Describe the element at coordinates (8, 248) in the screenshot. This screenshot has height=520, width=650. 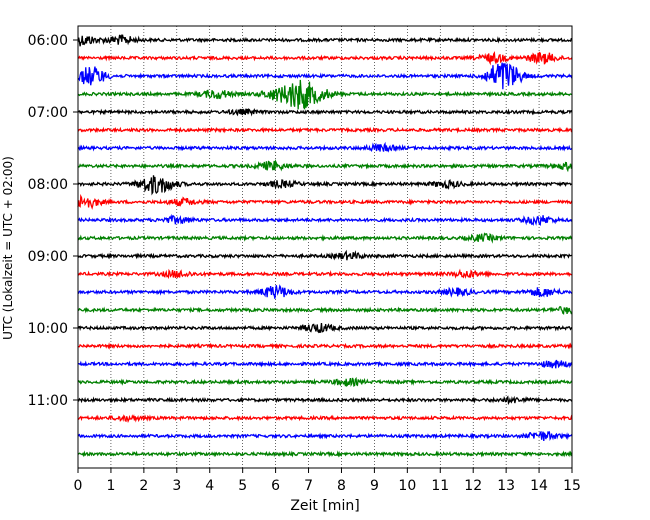
I see `y-axis-label: UTC (Lokalzeit = UTC + 02:00)` at that location.